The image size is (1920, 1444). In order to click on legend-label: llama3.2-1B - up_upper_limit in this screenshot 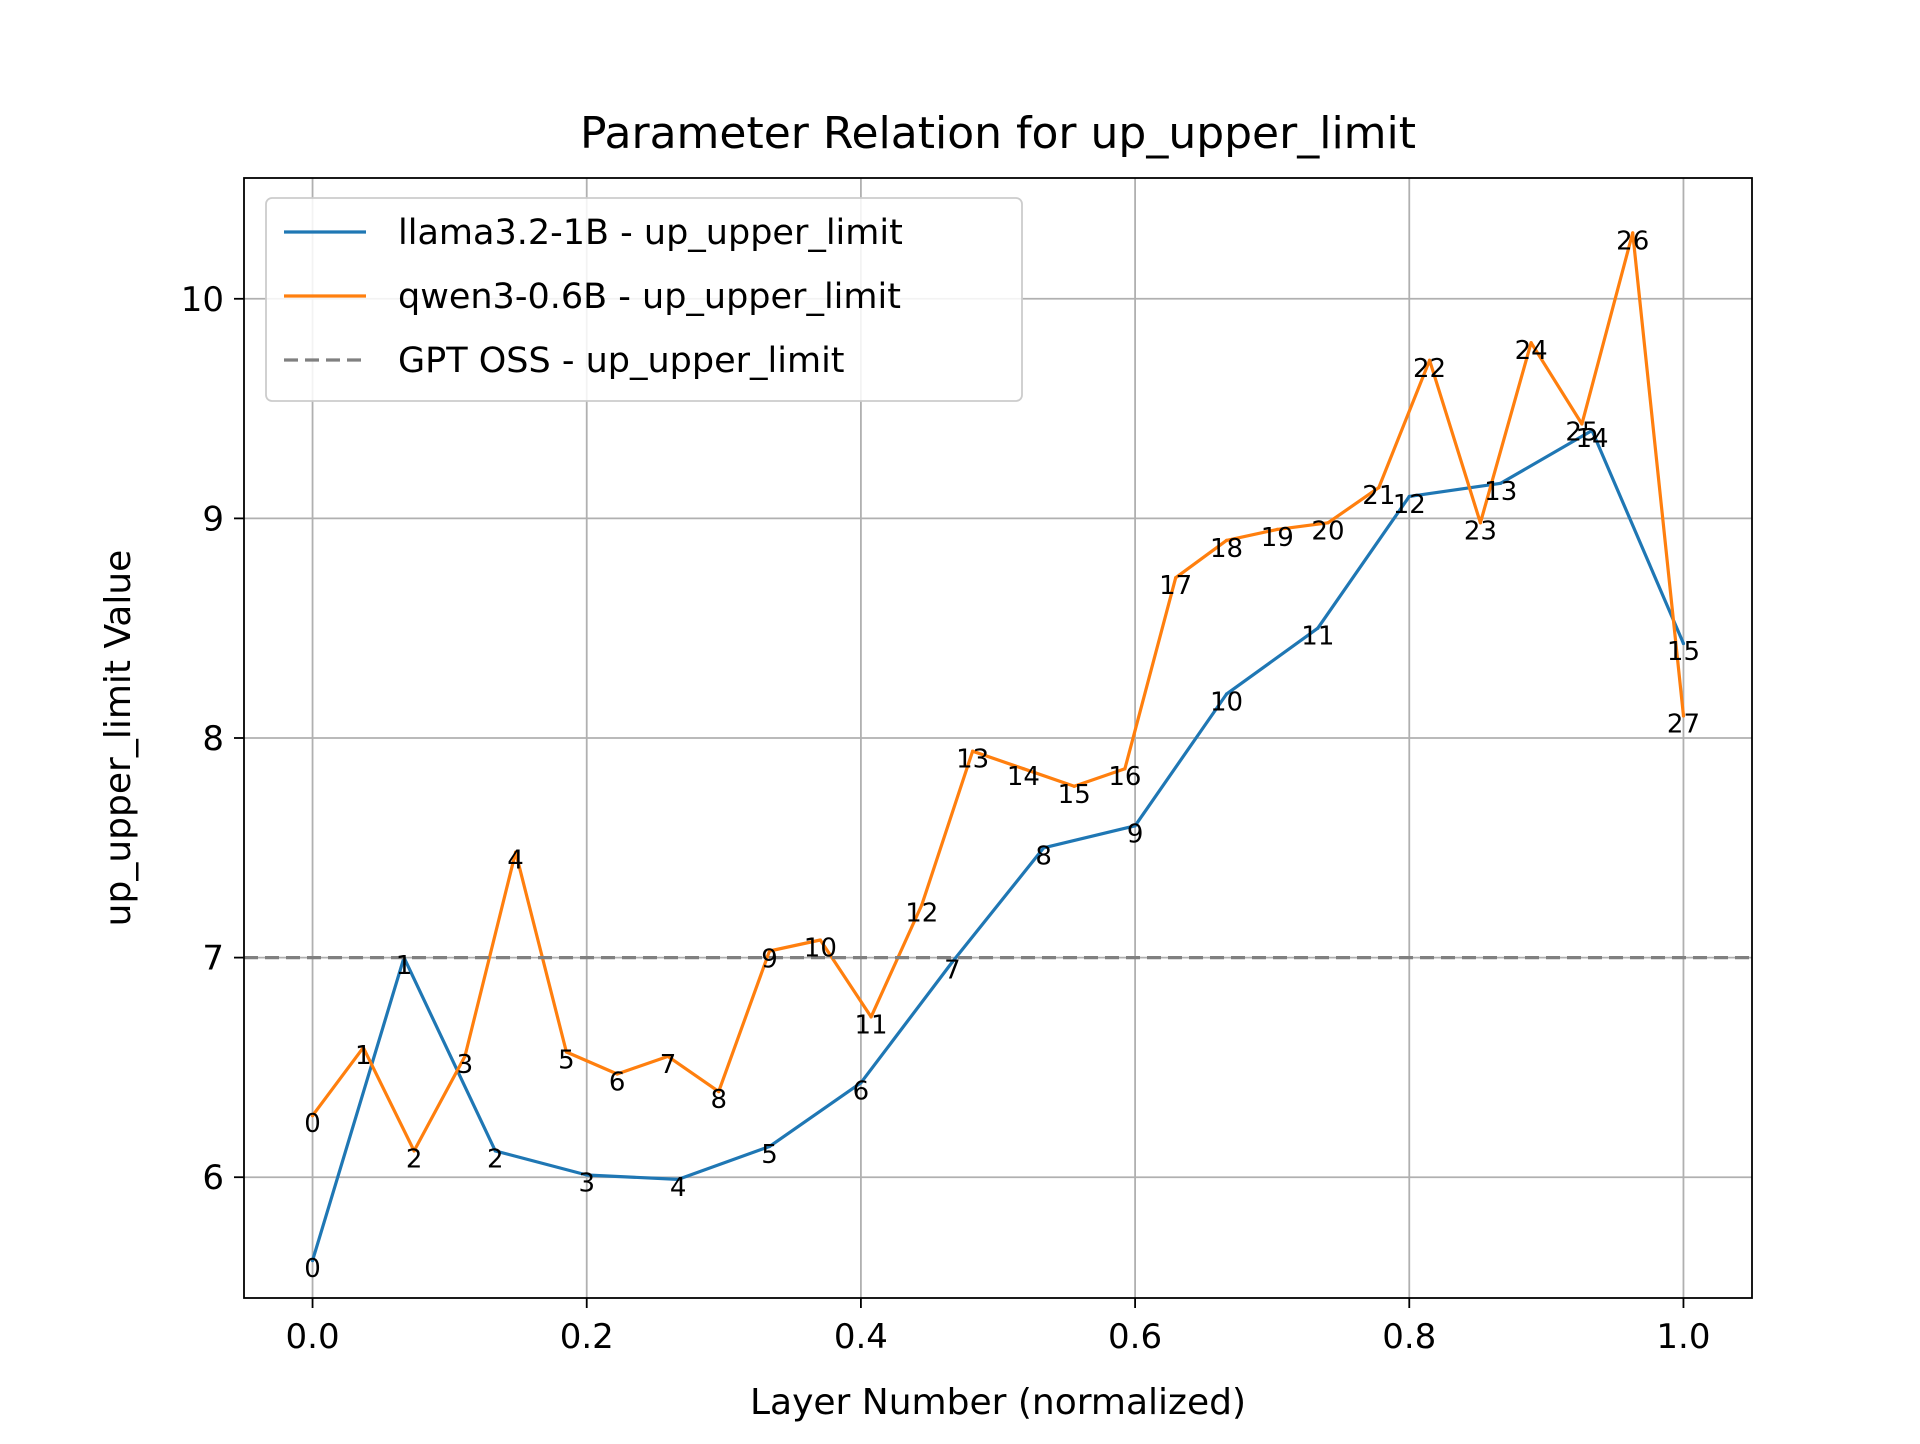, I will do `click(650, 233)`.